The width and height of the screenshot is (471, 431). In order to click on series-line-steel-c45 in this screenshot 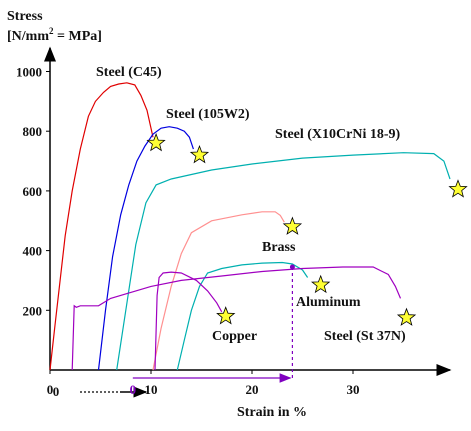, I will do `click(101, 226)`.